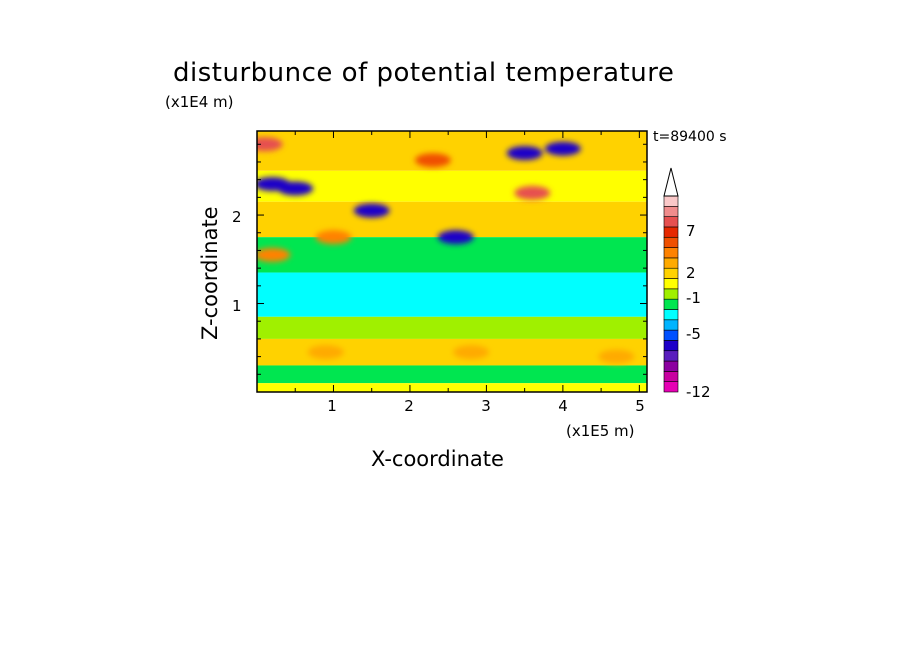 The width and height of the screenshot is (904, 654). I want to click on colorbar-tick-label: 2, so click(691, 273).